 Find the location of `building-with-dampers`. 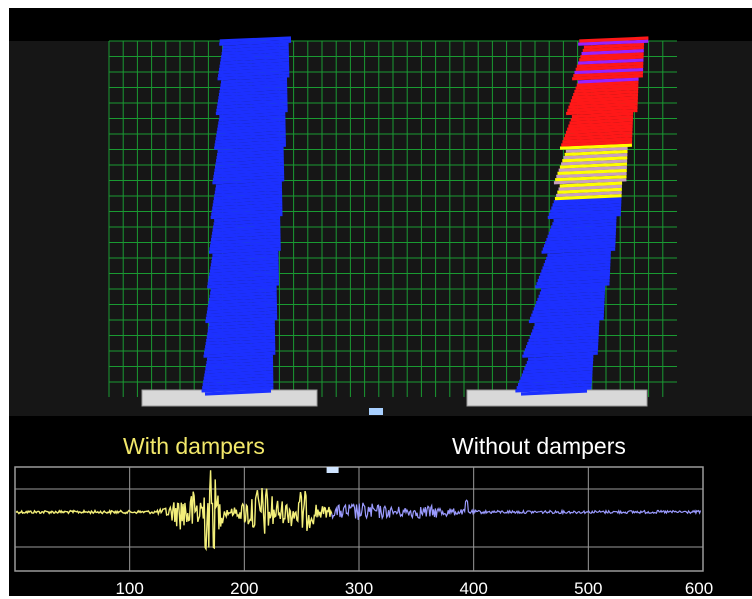

building-with-dampers is located at coordinates (246, 216).